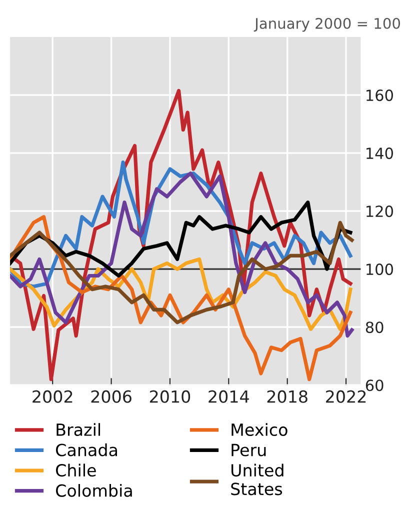 This screenshot has width=403, height=529. I want to click on legend-label: Brazil, so click(78, 429).